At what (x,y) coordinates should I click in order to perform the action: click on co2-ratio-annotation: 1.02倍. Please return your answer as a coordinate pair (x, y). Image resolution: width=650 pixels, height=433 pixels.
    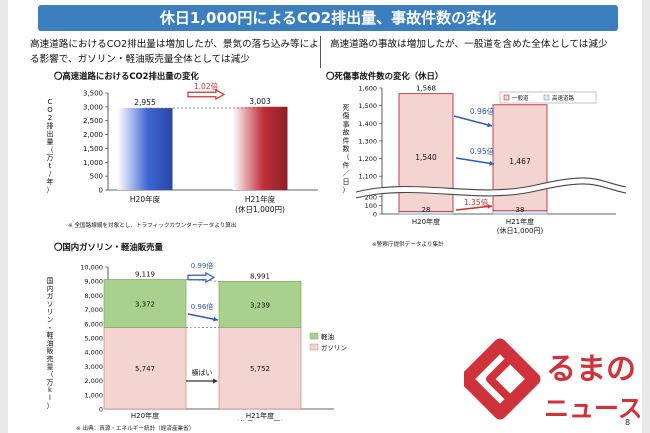
    Looking at the image, I should click on (206, 86).